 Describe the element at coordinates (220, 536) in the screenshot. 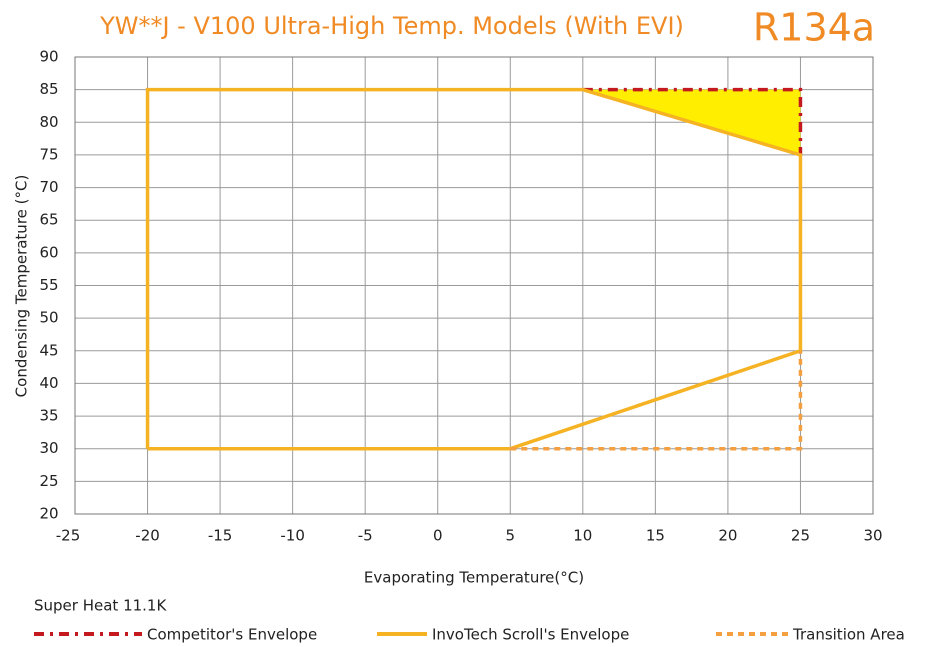

I see `x-tick-label: -15` at that location.